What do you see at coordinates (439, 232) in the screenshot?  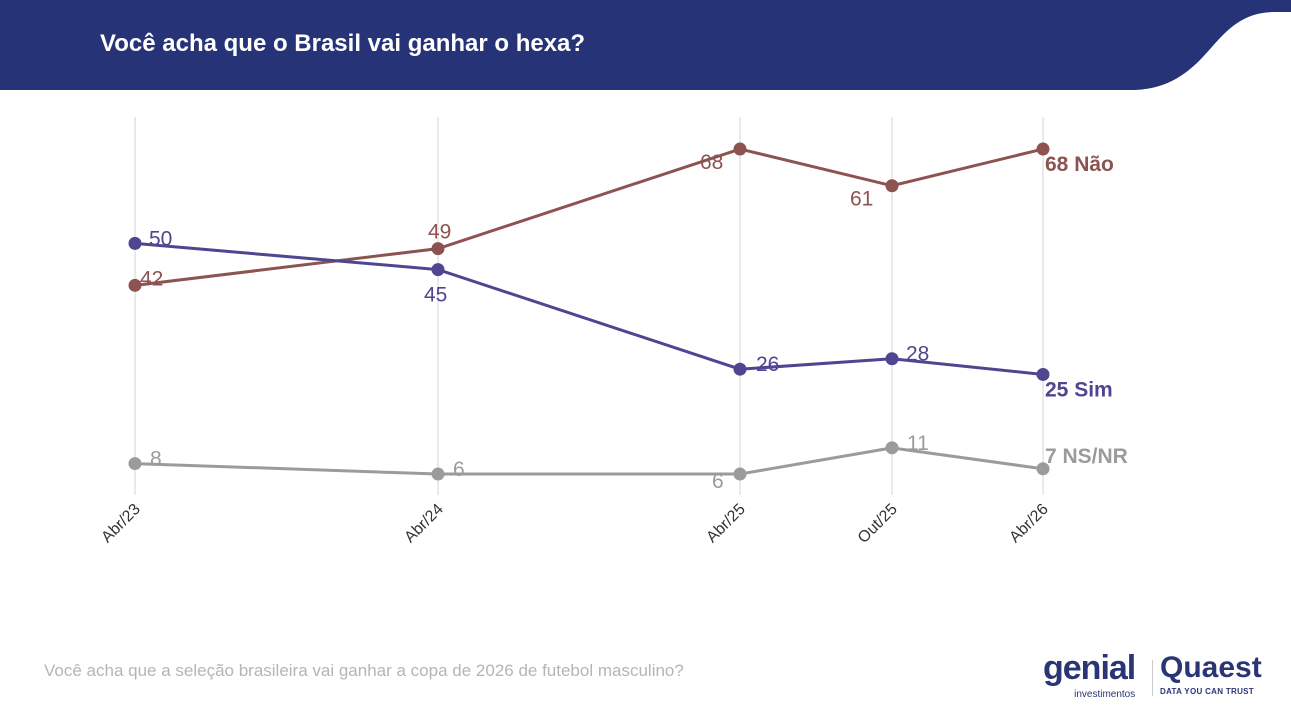 I see `data-label: 49` at bounding box center [439, 232].